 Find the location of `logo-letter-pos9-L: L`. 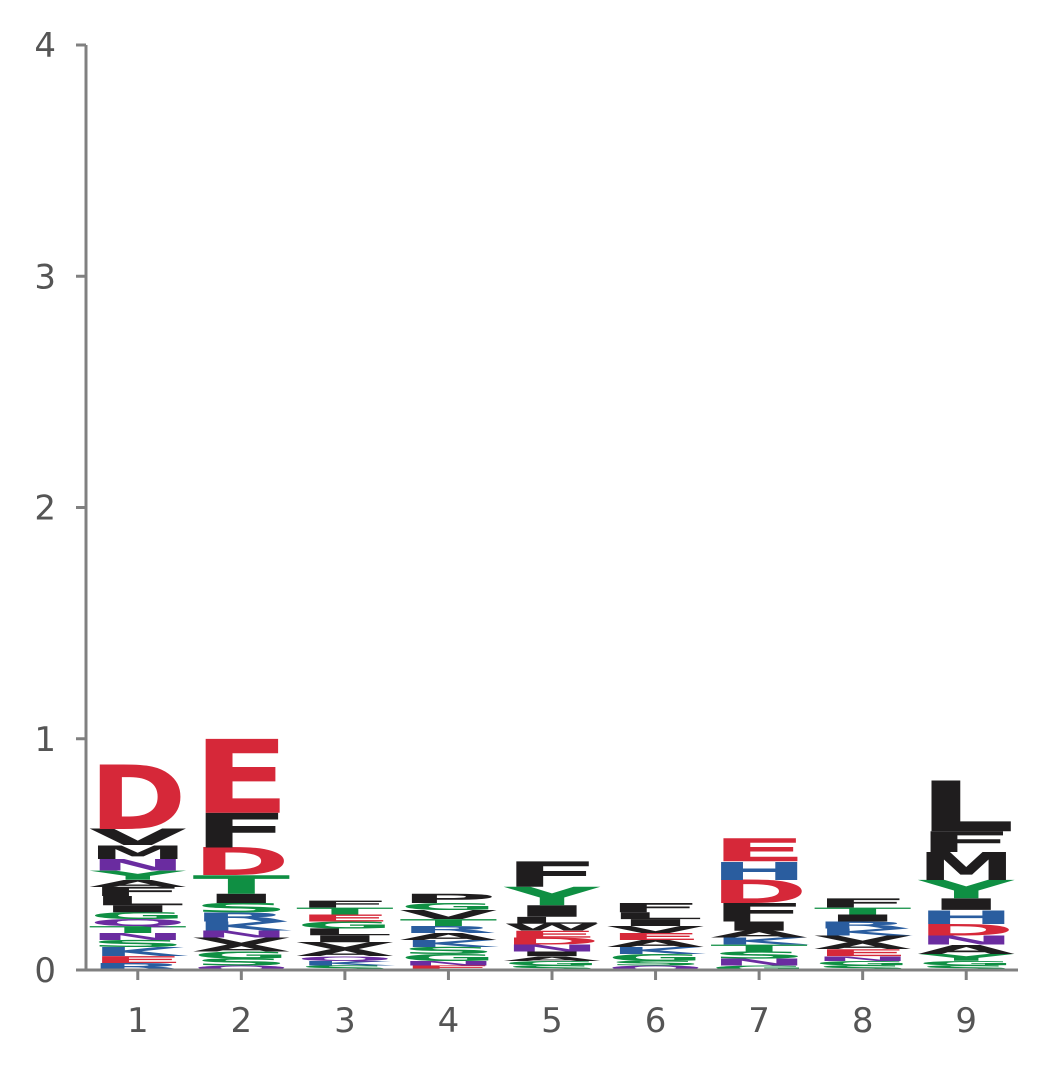

logo-letter-pos9-L: L is located at coordinates (966, 807).